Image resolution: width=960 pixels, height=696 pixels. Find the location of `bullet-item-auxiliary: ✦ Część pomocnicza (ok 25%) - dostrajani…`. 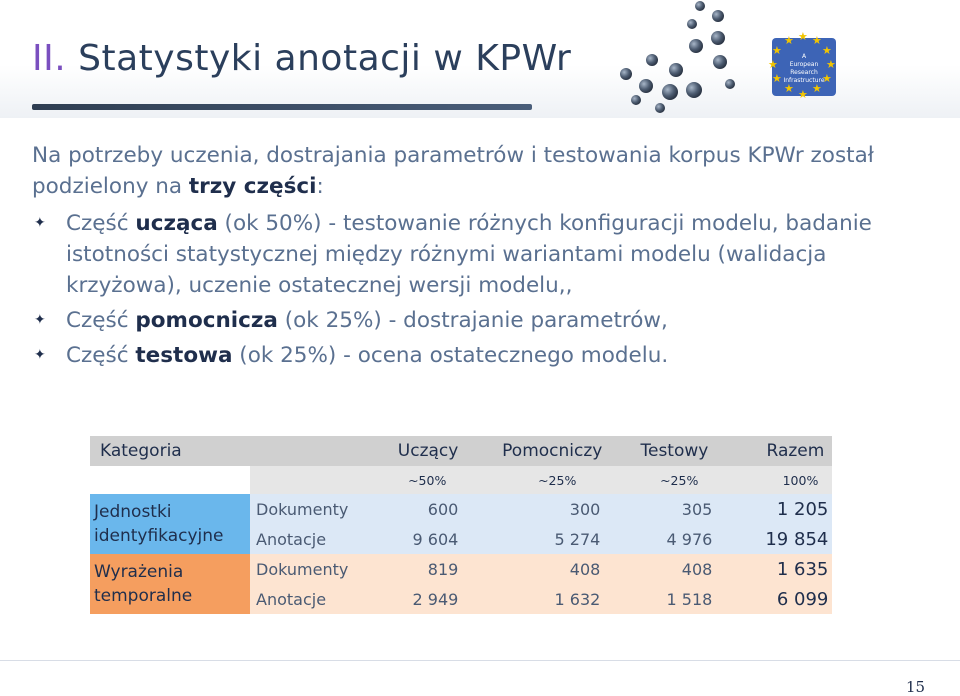

bullet-item-auxiliary: ✦ Część pomocnicza (ok 25%) - dostrajani… is located at coordinates (482, 320).